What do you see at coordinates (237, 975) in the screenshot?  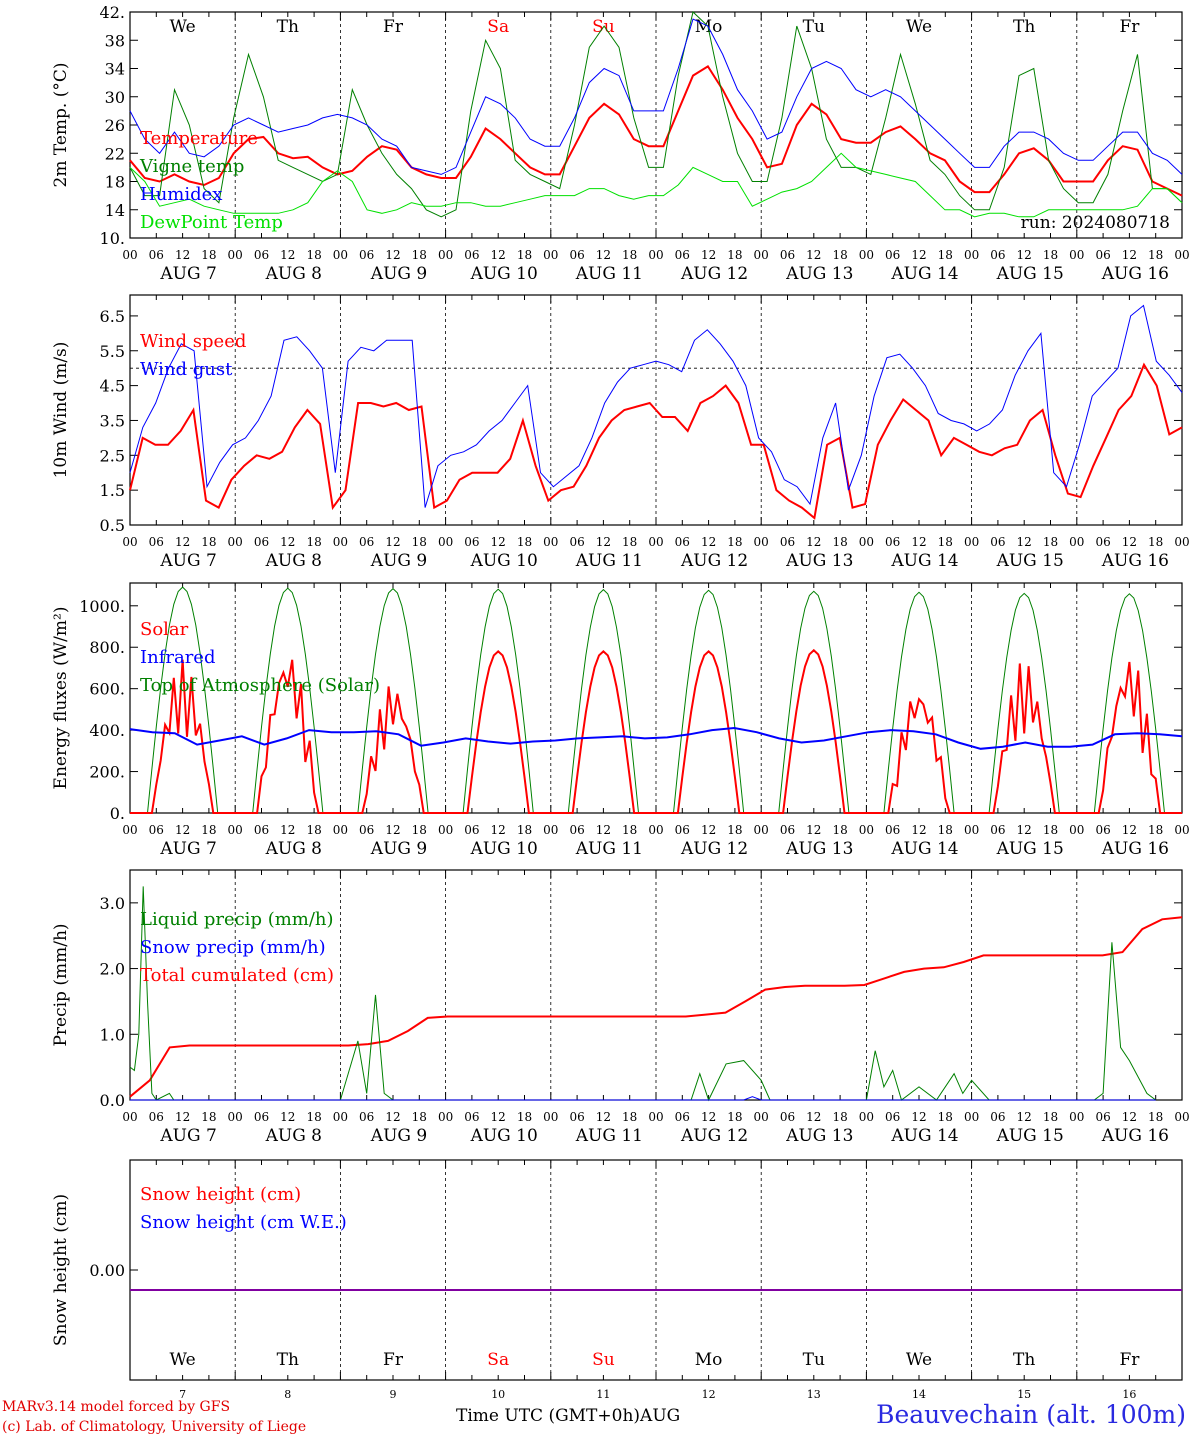 I see `legend-entry: Total cumulated (cm)` at bounding box center [237, 975].